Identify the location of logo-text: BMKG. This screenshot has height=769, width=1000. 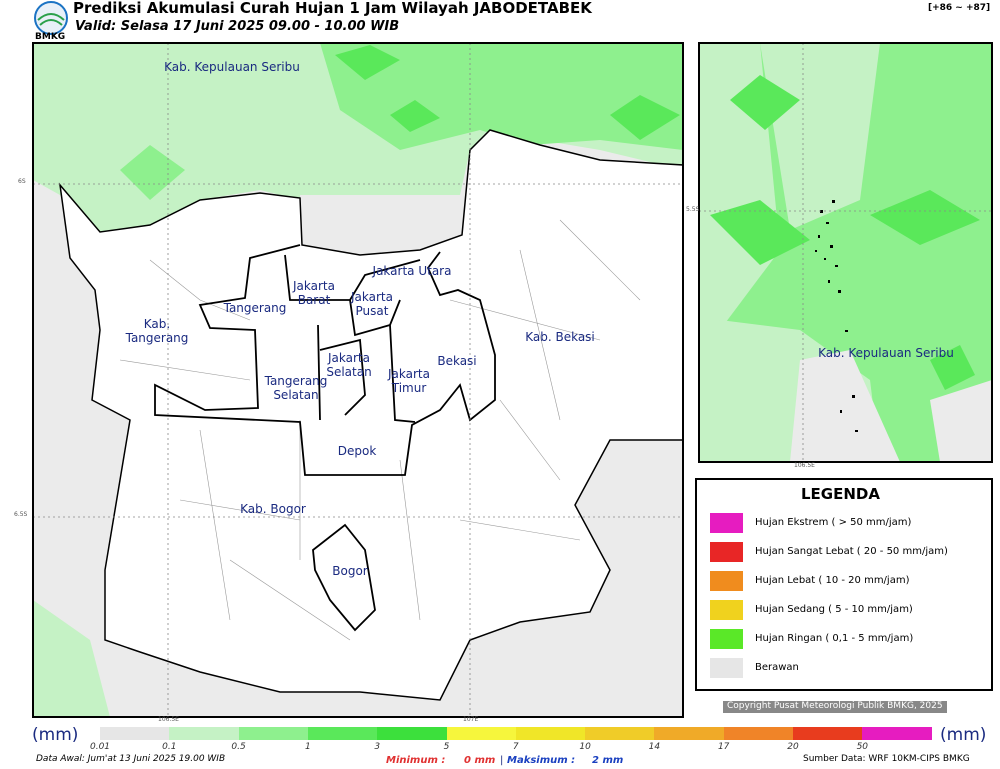
(50, 37).